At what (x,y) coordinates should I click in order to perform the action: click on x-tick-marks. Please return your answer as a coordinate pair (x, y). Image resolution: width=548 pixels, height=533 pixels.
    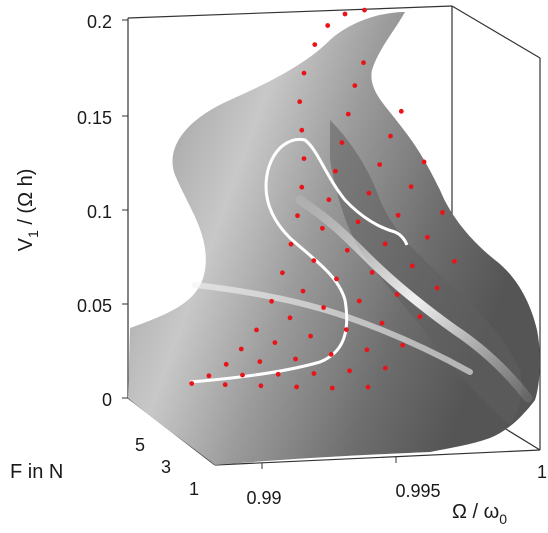
    Looking at the image, I should click on (329, 463).